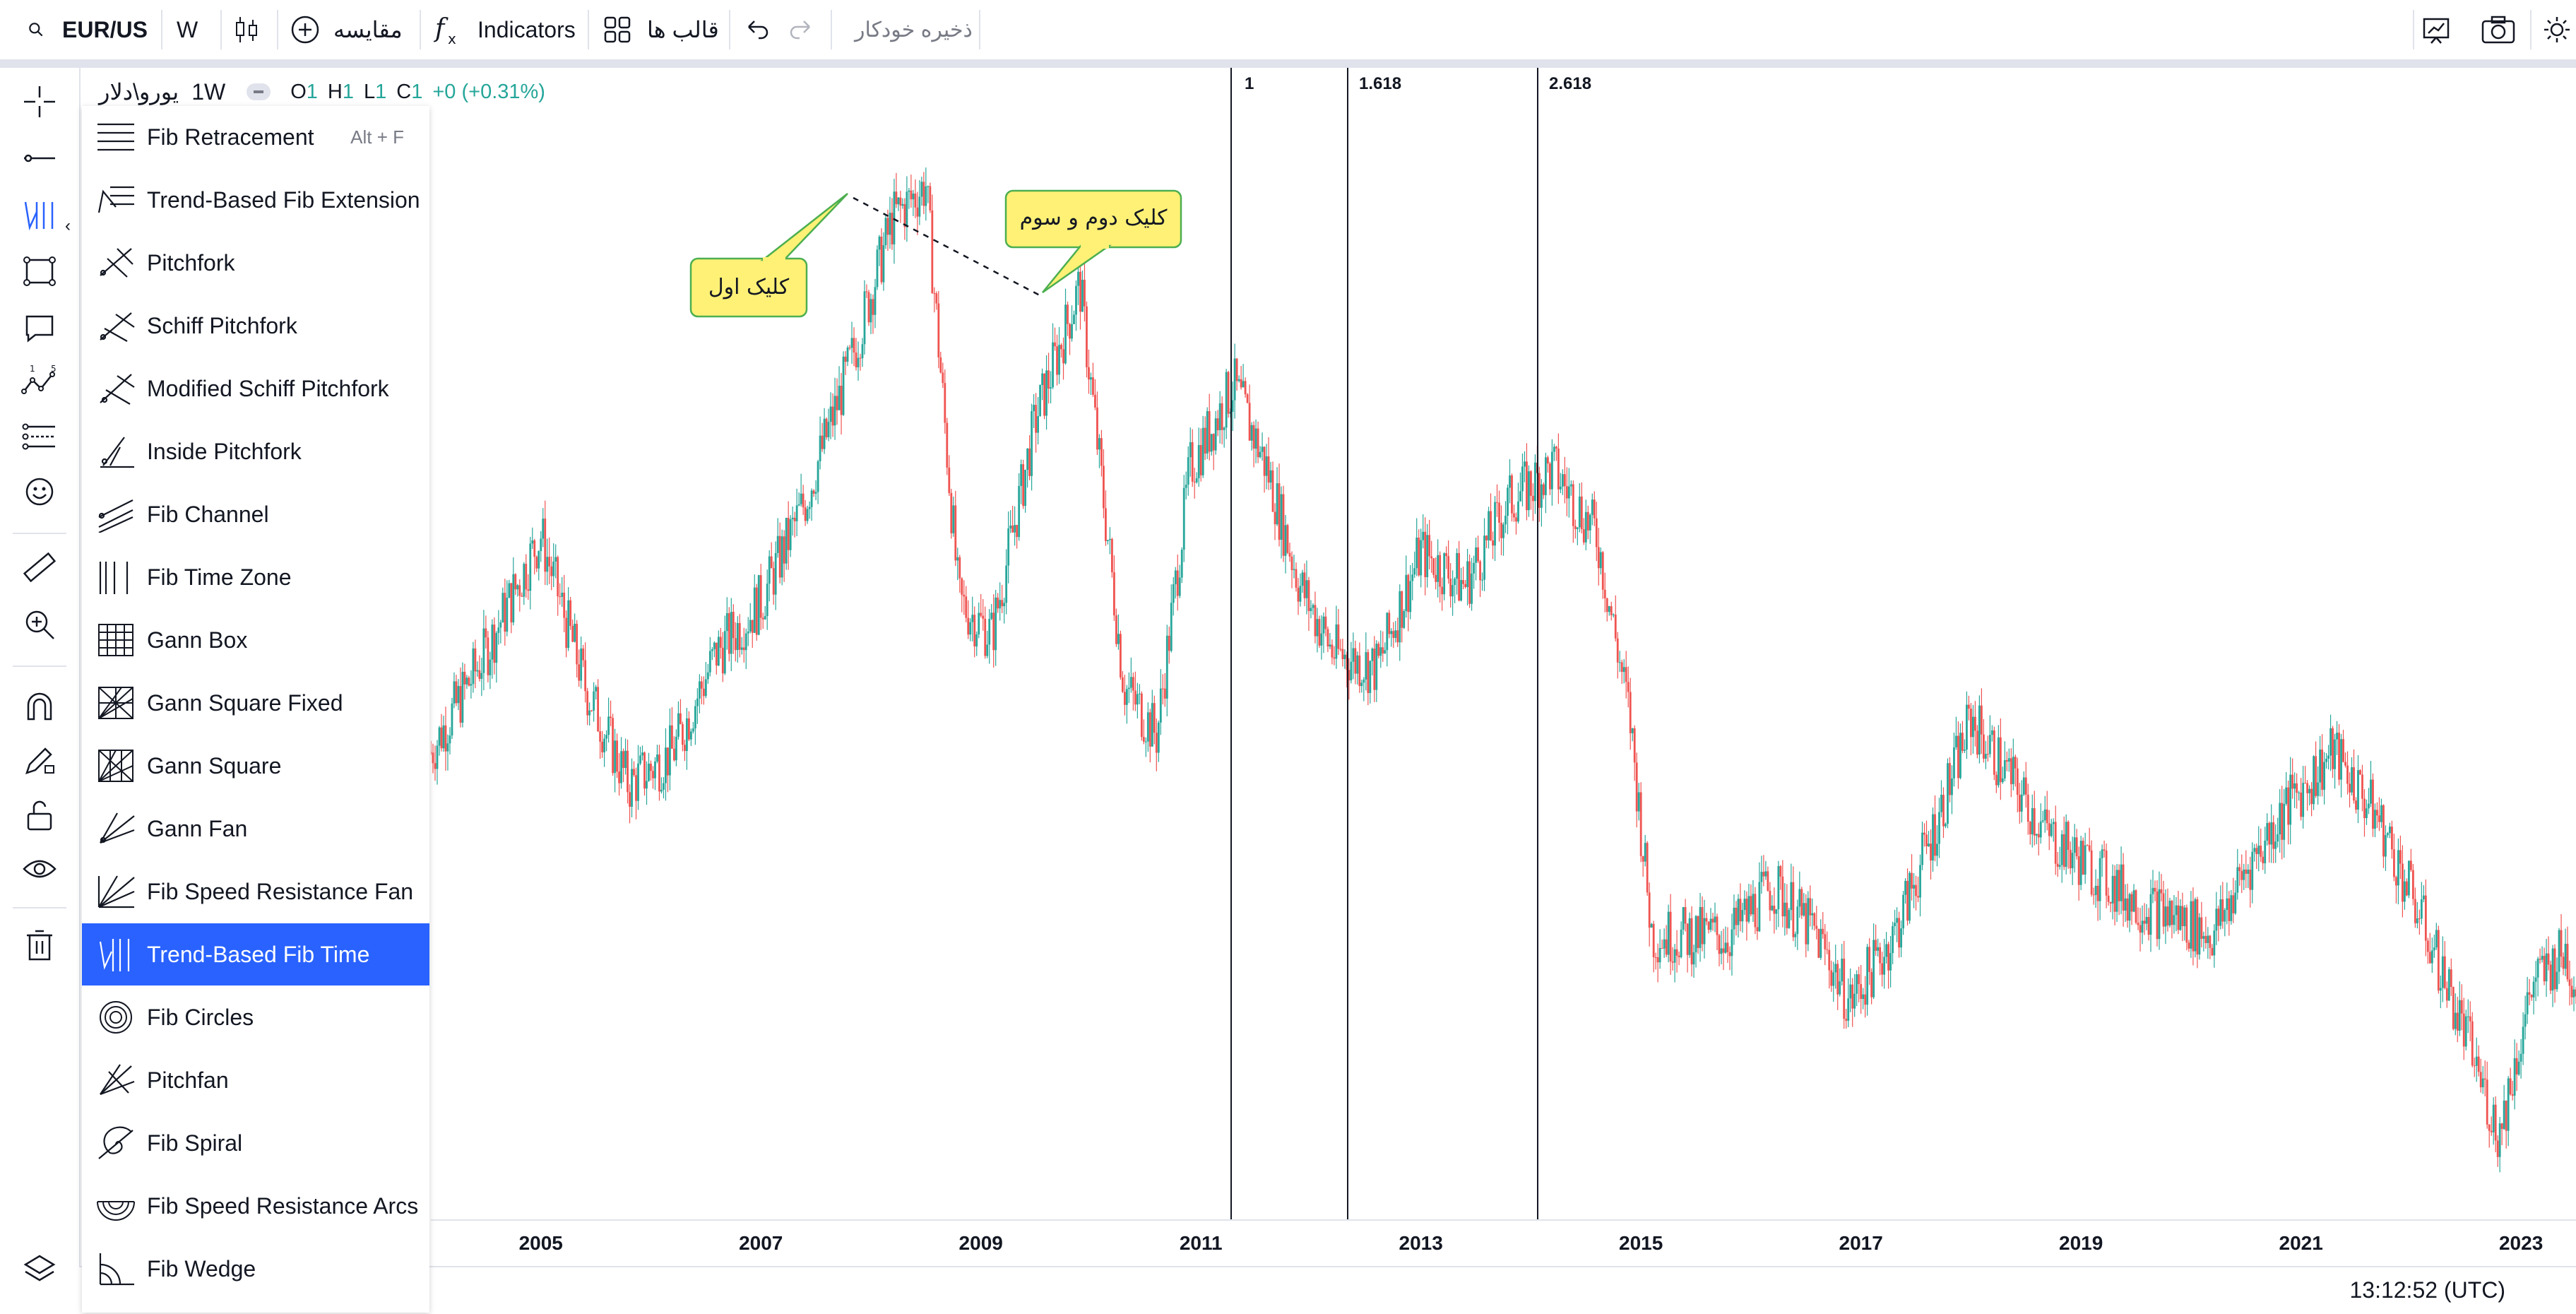 The height and width of the screenshot is (1314, 2576). I want to click on menu-item-modified-schiff-pitchfork: Modified Schiff Pitchfork, so click(255, 388).